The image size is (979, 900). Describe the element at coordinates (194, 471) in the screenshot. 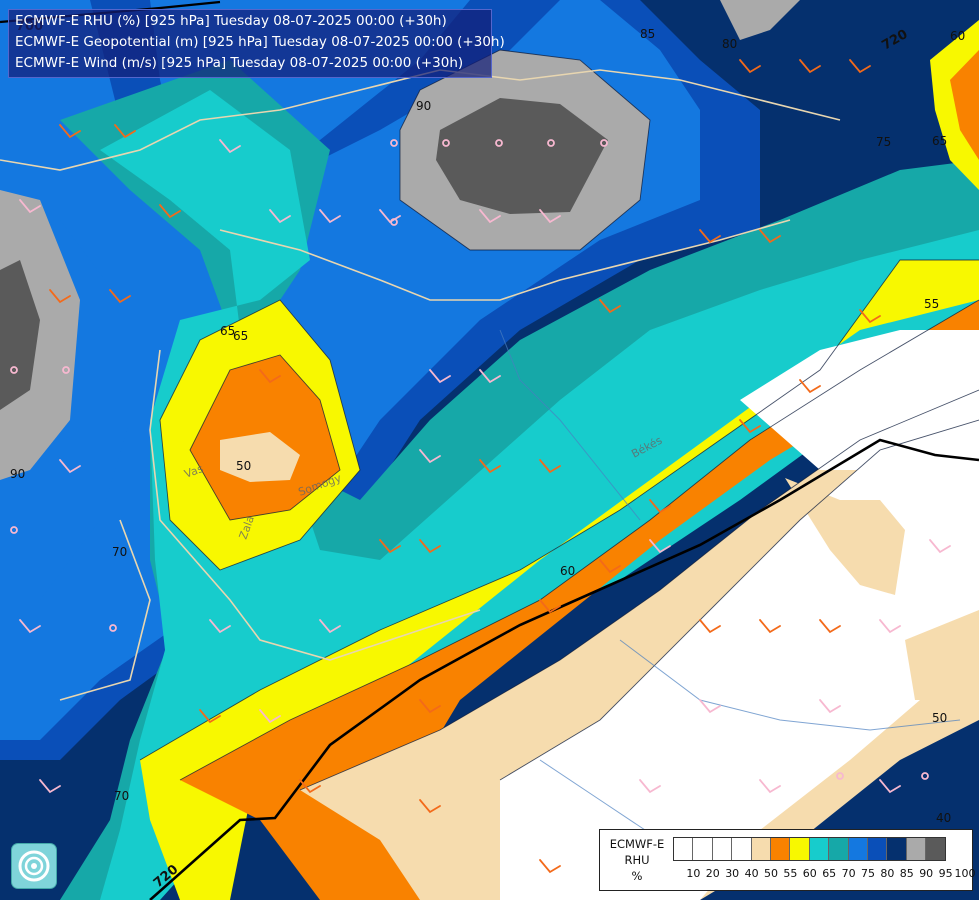

I see `place-label: Vas` at that location.